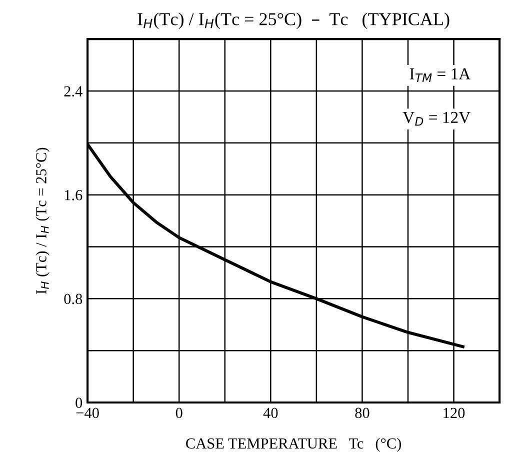  What do you see at coordinates (440, 75) in the screenshot?
I see `annotation: I$_{TM}$ = 1A` at bounding box center [440, 75].